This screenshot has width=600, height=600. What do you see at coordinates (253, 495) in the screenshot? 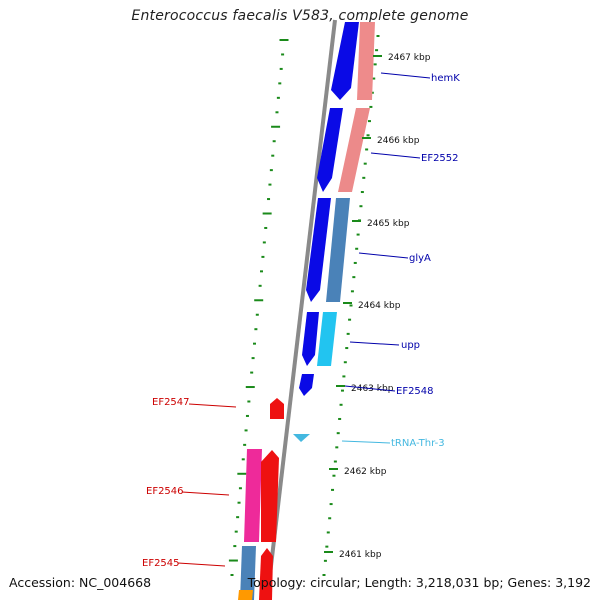
I see `gene-EF2546-pink` at bounding box center [253, 495].